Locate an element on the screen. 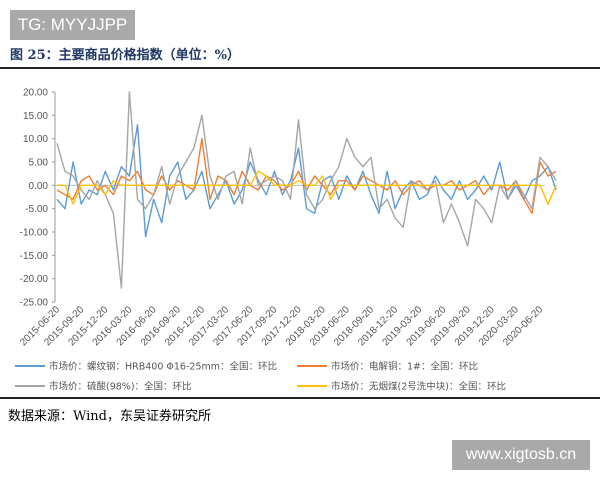  y-tick-label: -15.00 is located at coordinates (34, 256).